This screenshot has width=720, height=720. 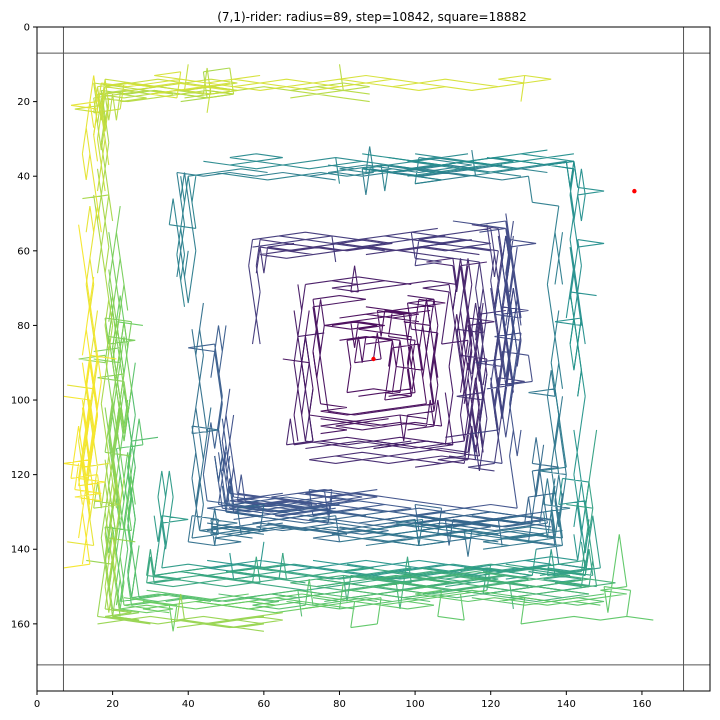 What do you see at coordinates (339, 704) in the screenshot?
I see `x-tick-label: 80` at bounding box center [339, 704].